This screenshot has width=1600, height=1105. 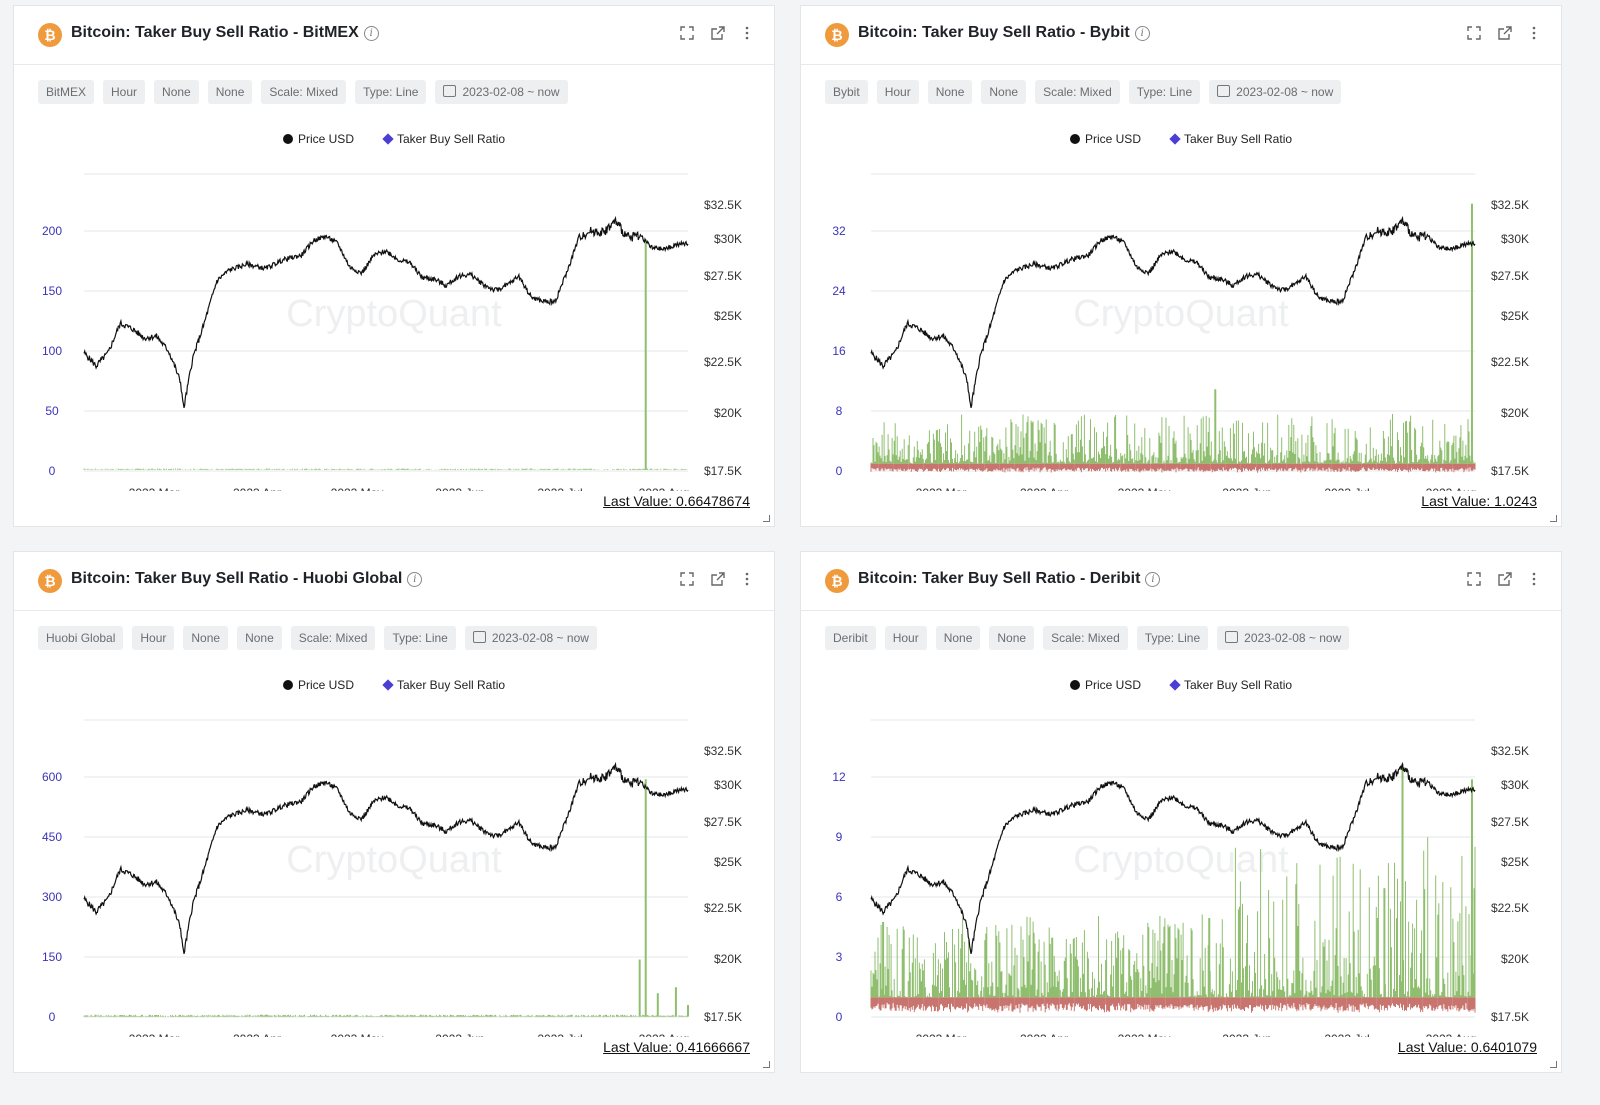 What do you see at coordinates (839, 897) in the screenshot?
I see `left-axis-tick-label: 6` at bounding box center [839, 897].